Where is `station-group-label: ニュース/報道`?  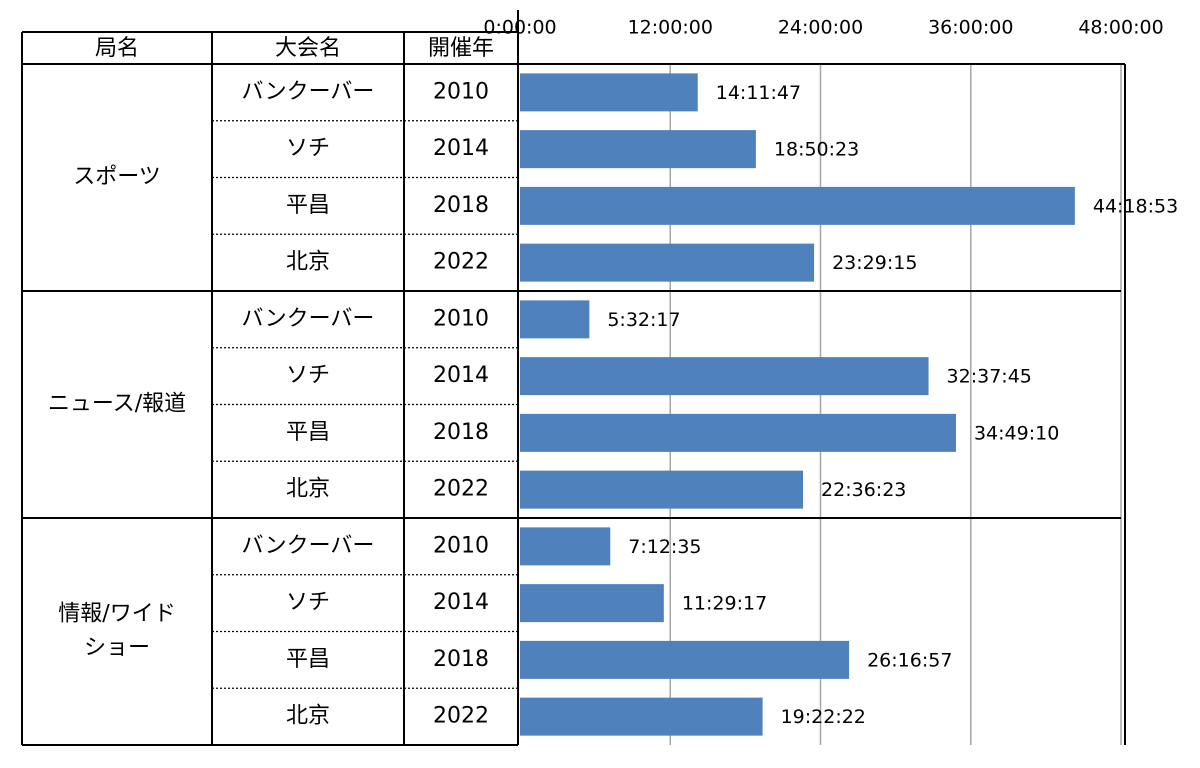 station-group-label: ニュース/報道 is located at coordinates (117, 404).